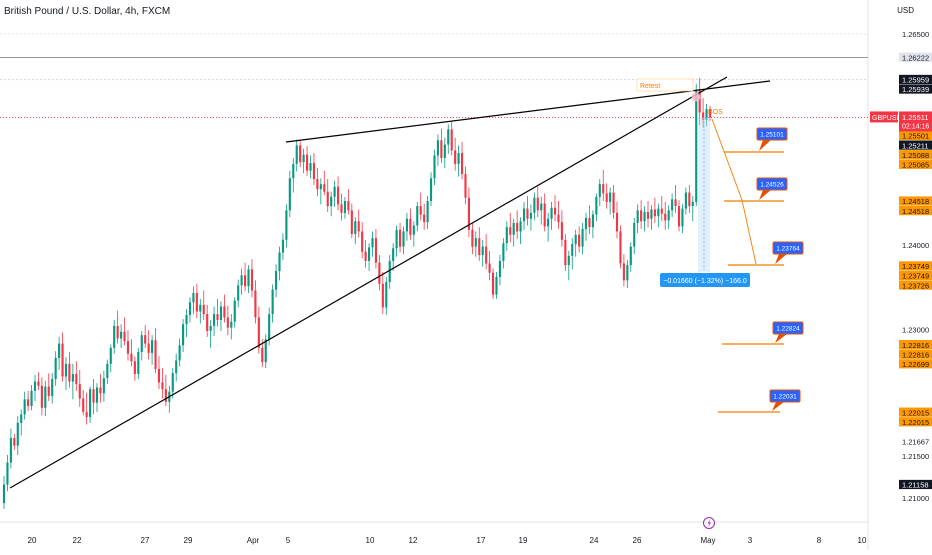  I want to click on target-label: 1.22824, so click(788, 329).